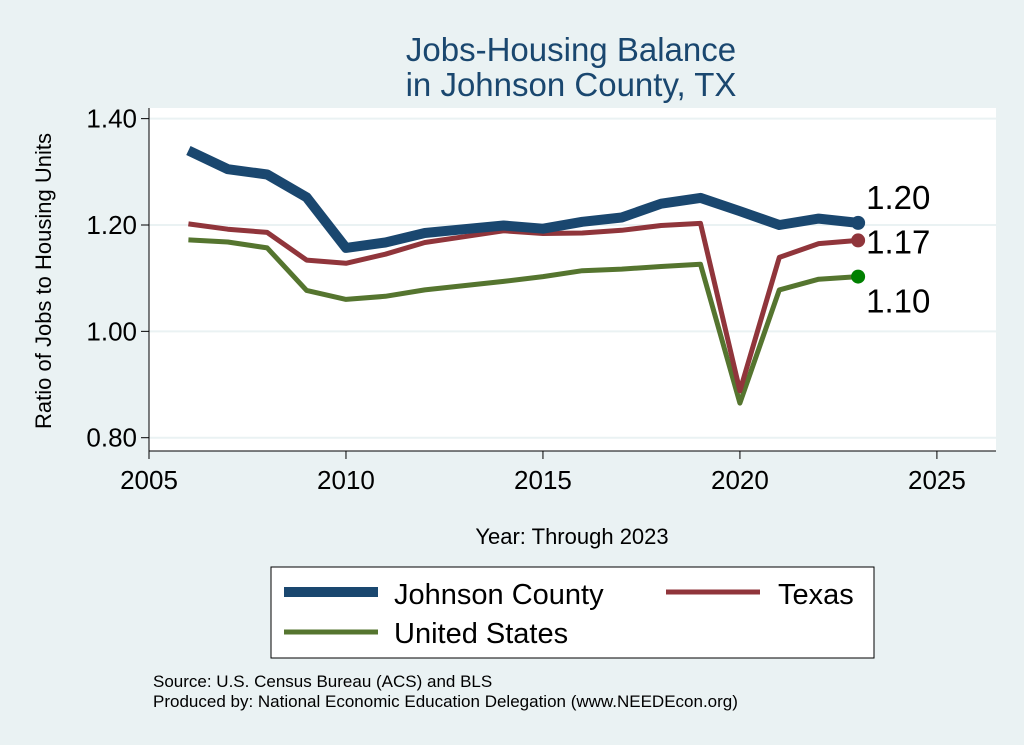 Image resolution: width=1024 pixels, height=745 pixels. Describe the element at coordinates (43, 281) in the screenshot. I see `y-axis-title: Ratio of Jobs to Housing Units` at that location.